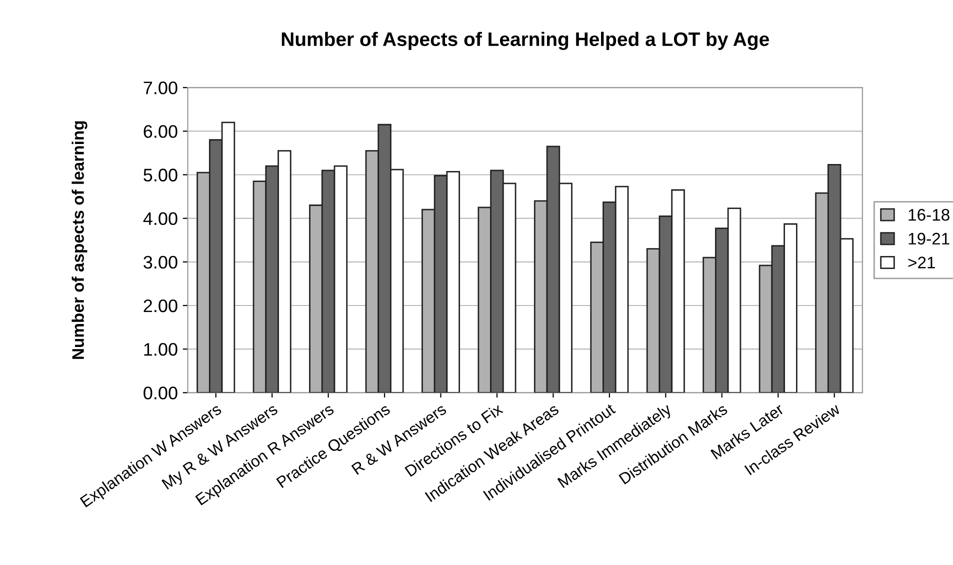  Describe the element at coordinates (80, 240) in the screenshot. I see `y-axis-title: Number of aspects of learning` at that location.